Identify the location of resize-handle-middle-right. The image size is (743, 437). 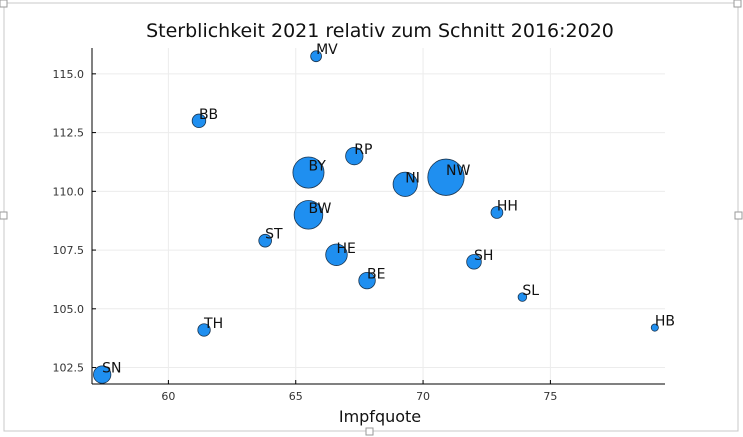
(738, 215).